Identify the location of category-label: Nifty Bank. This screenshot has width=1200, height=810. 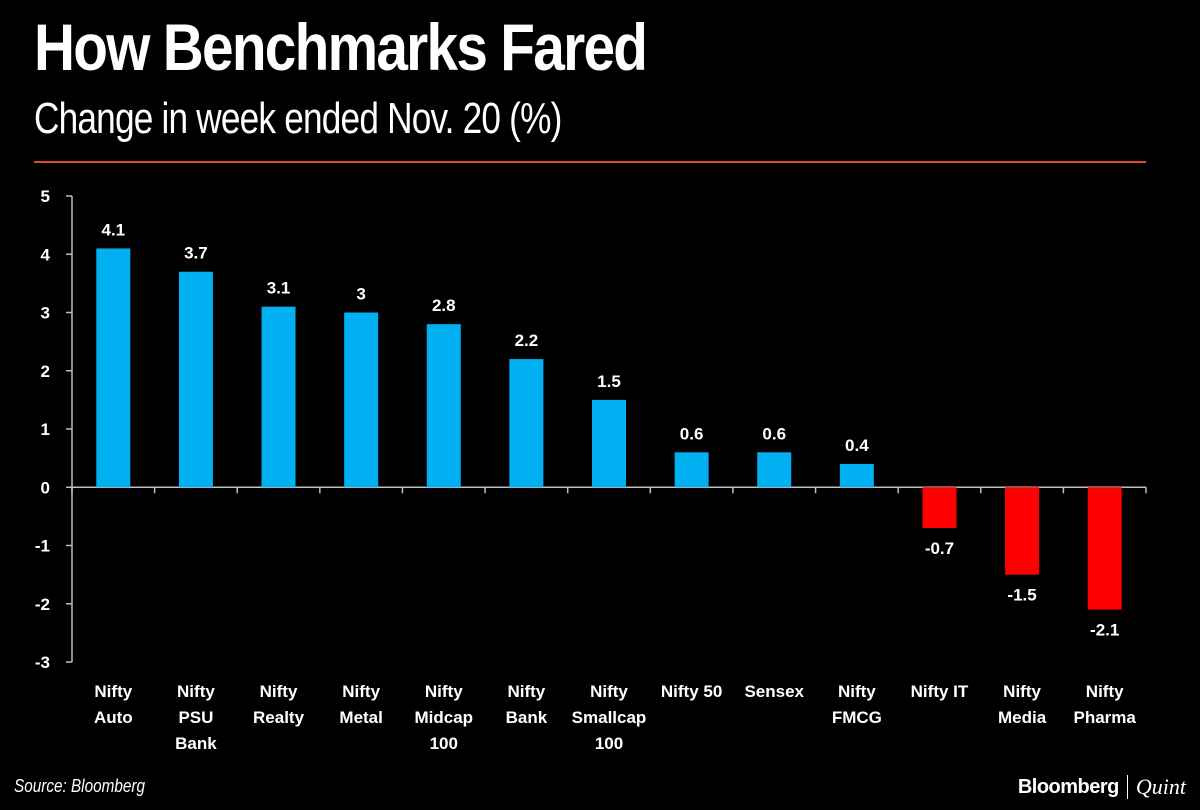
(527, 704).